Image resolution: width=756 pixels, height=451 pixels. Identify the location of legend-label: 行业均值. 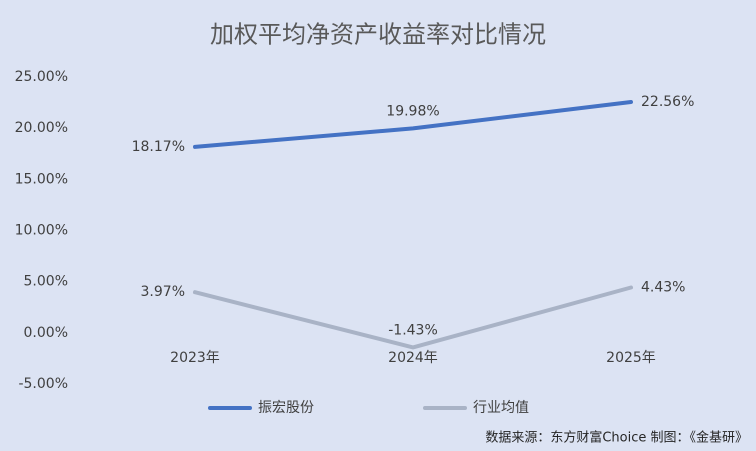
(501, 408).